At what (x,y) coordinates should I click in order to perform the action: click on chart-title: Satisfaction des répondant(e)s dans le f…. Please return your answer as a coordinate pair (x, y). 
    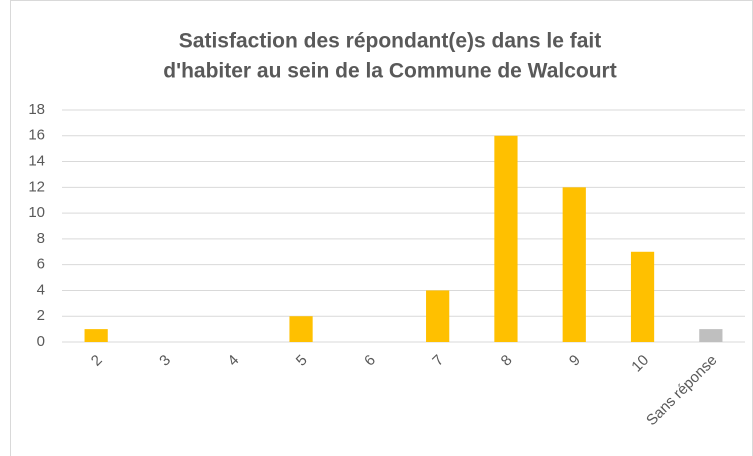
    Looking at the image, I should click on (390, 41).